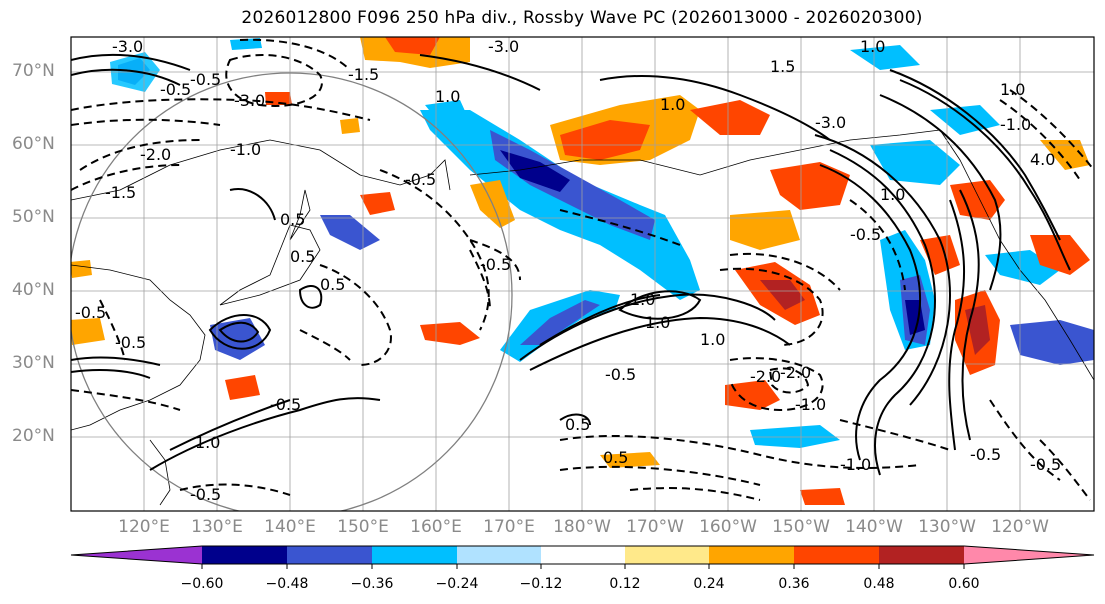 The width and height of the screenshot is (1105, 604). Describe the element at coordinates (363, 74) in the screenshot. I see `contour-label: -1.5` at that location.